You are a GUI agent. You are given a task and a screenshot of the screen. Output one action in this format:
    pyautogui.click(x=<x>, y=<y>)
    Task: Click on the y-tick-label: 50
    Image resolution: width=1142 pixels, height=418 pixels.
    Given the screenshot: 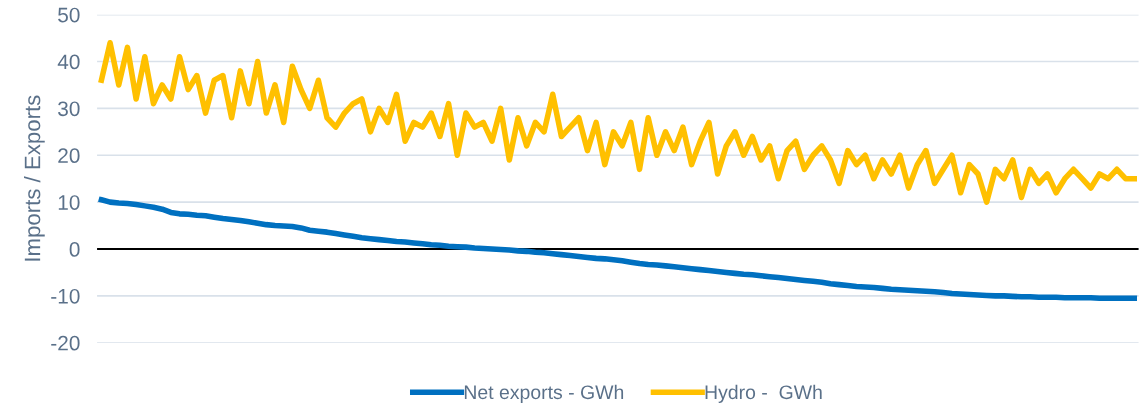 What is the action you would take?
    pyautogui.click(x=69, y=15)
    